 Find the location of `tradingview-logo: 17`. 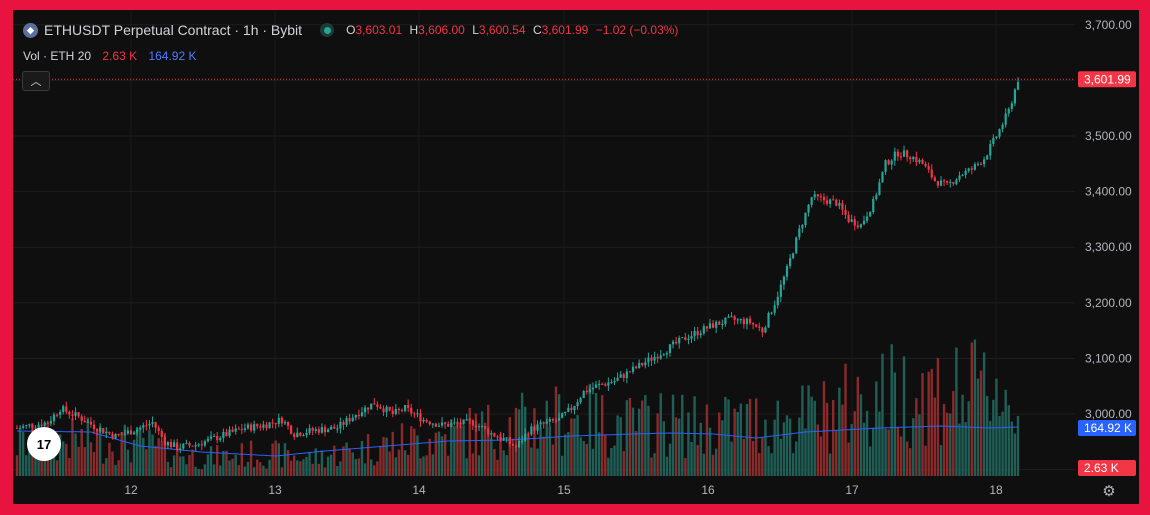

tradingview-logo: 17 is located at coordinates (44, 444).